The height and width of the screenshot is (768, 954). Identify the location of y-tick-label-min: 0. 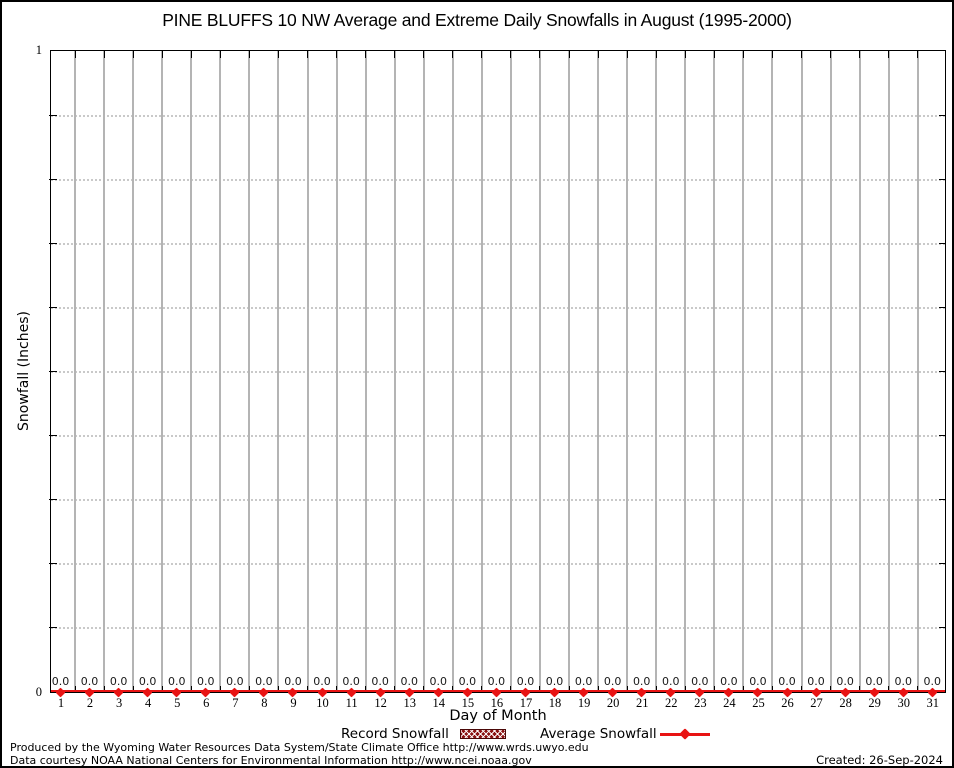
(38, 692).